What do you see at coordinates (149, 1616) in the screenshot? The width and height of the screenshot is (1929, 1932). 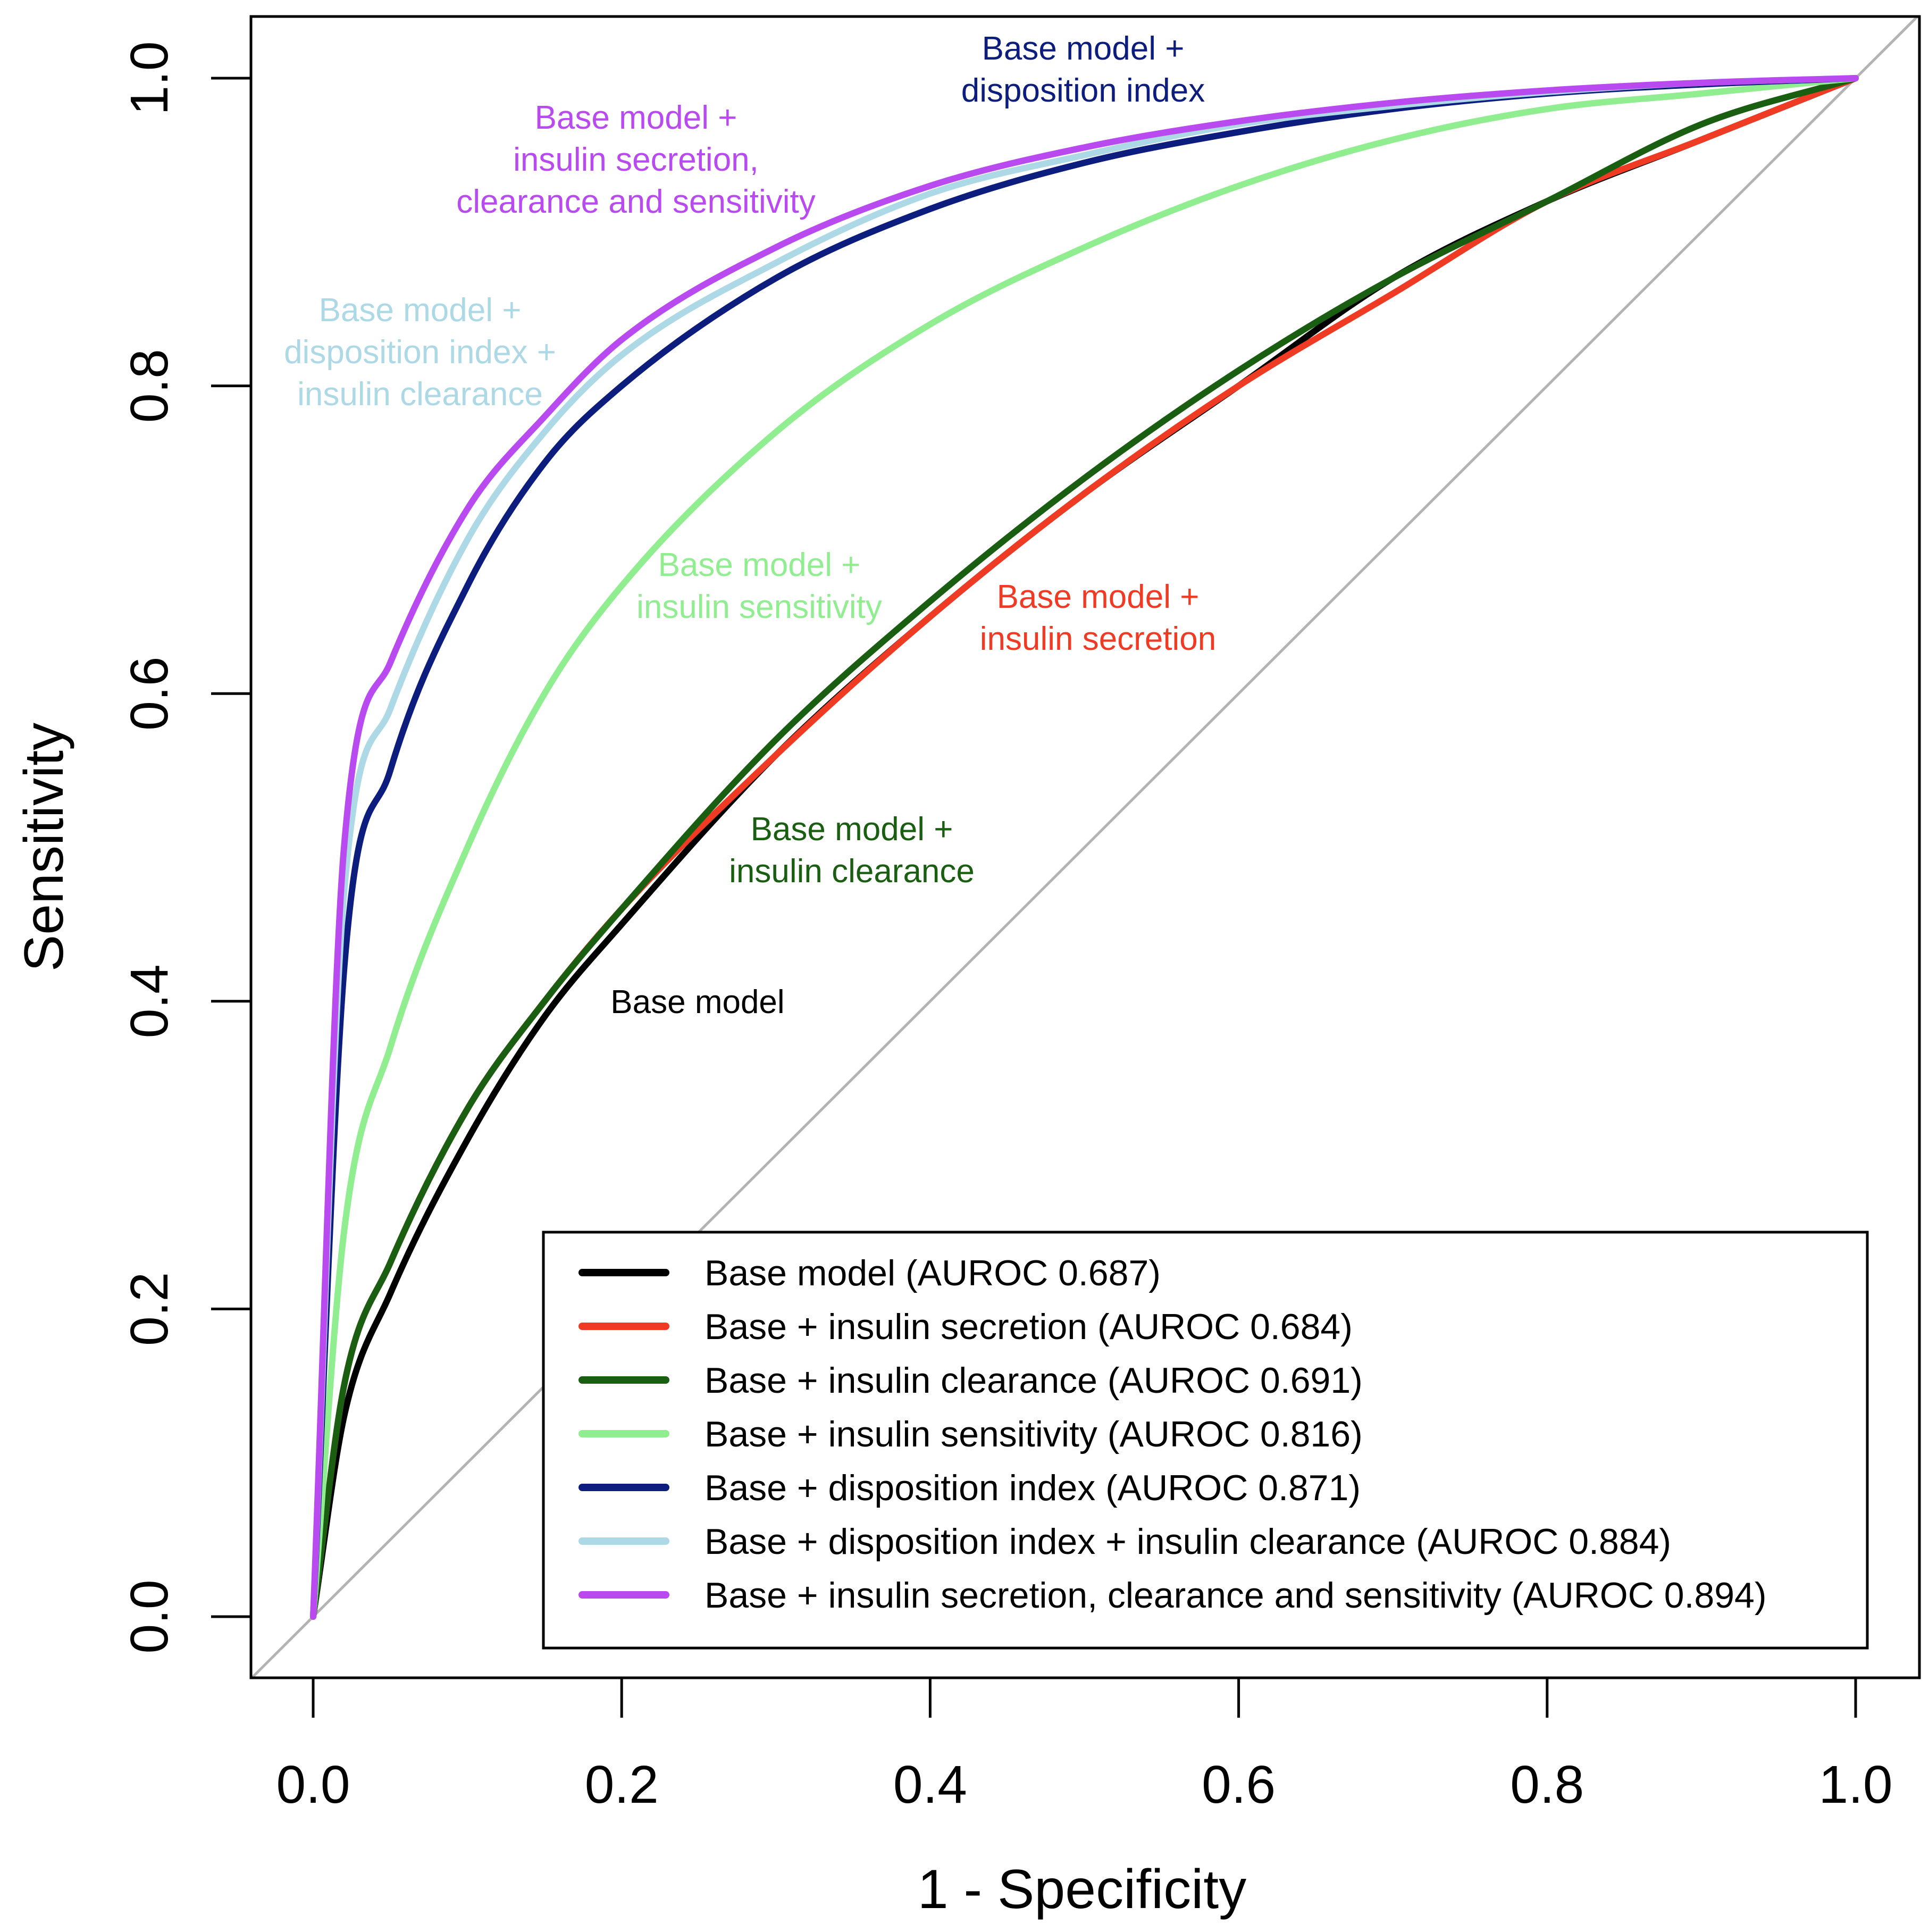 I see `y-tick-label: 0.0` at bounding box center [149, 1616].